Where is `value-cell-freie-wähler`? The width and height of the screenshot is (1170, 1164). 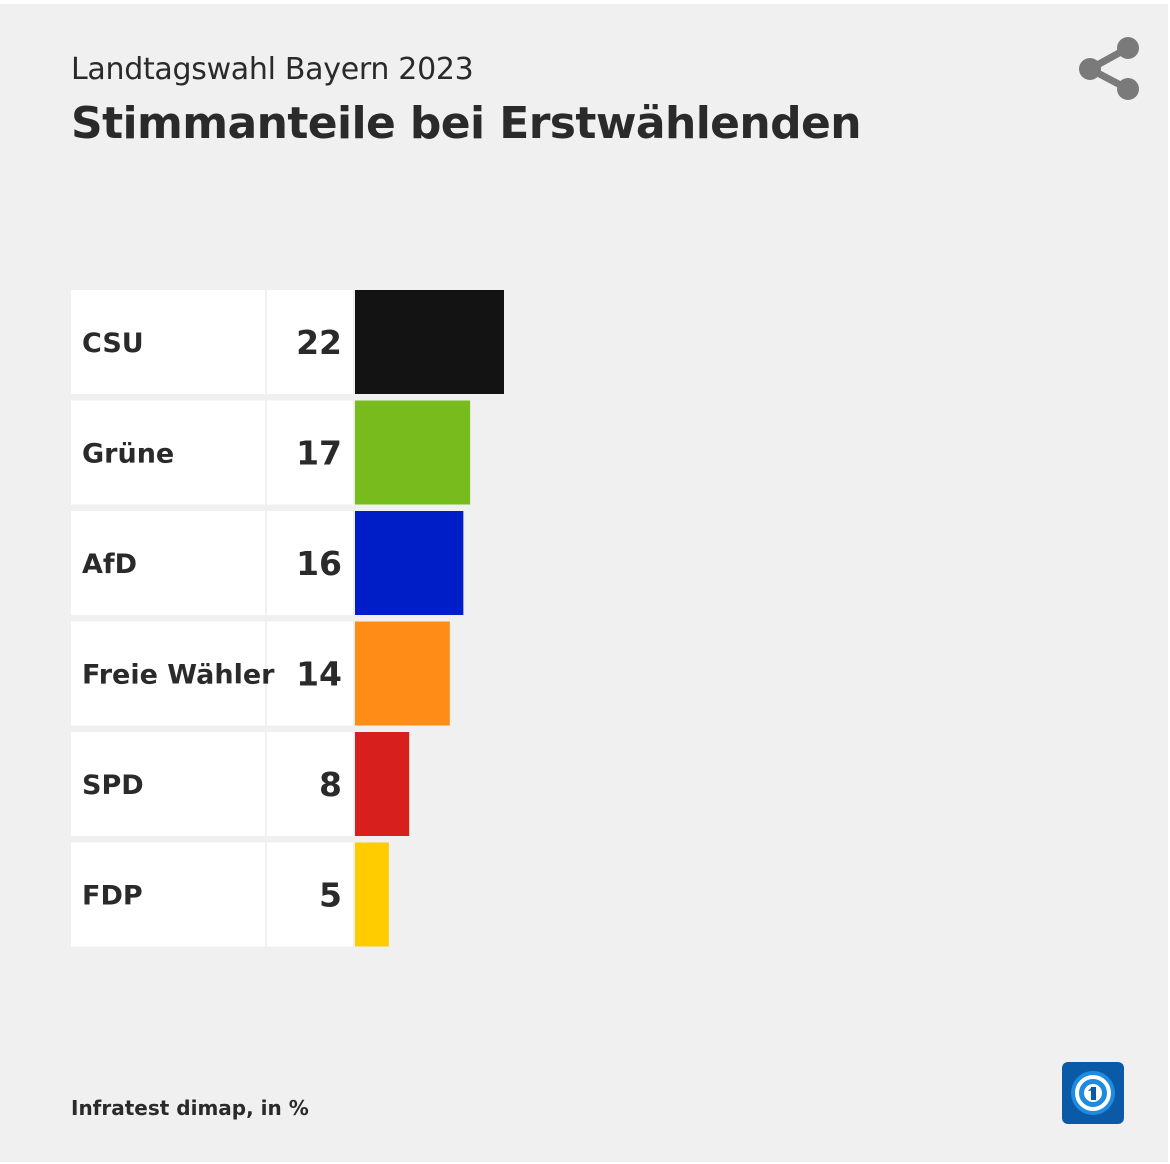
value-cell-freie-wähler is located at coordinates (310, 673).